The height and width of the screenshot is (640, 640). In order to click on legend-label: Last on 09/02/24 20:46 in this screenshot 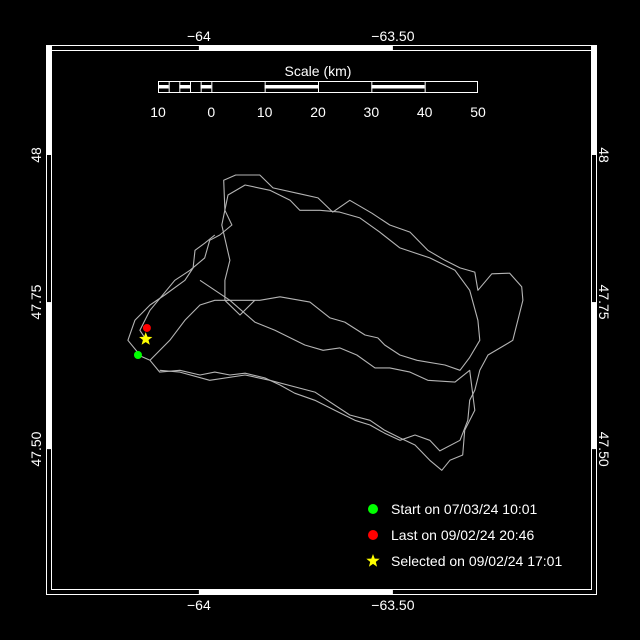, I will do `click(462, 535)`.